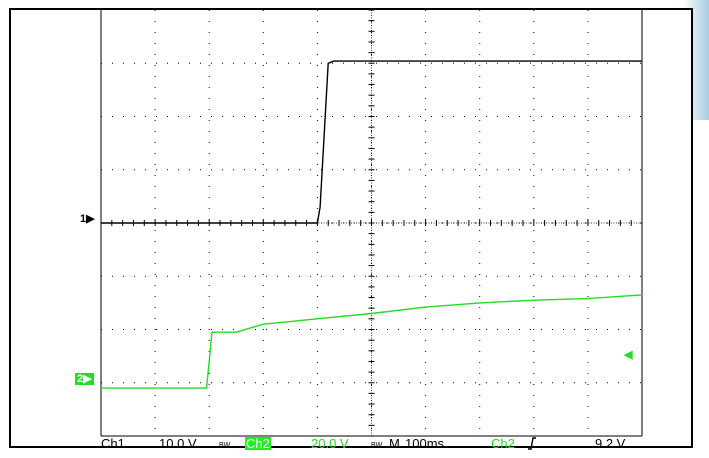  What do you see at coordinates (225, 445) in the screenshot?
I see `ch1-bandwidth-limit: BW` at bounding box center [225, 445].